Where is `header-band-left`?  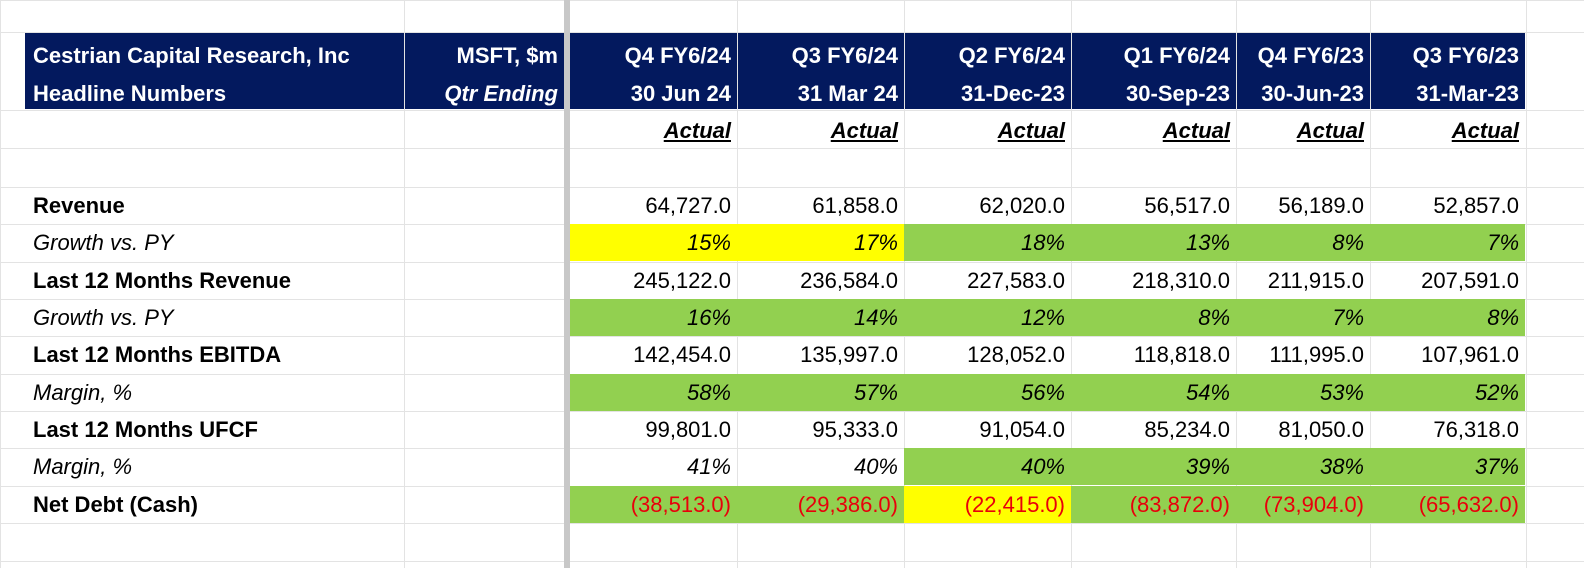
header-band-left is located at coordinates (294, 70).